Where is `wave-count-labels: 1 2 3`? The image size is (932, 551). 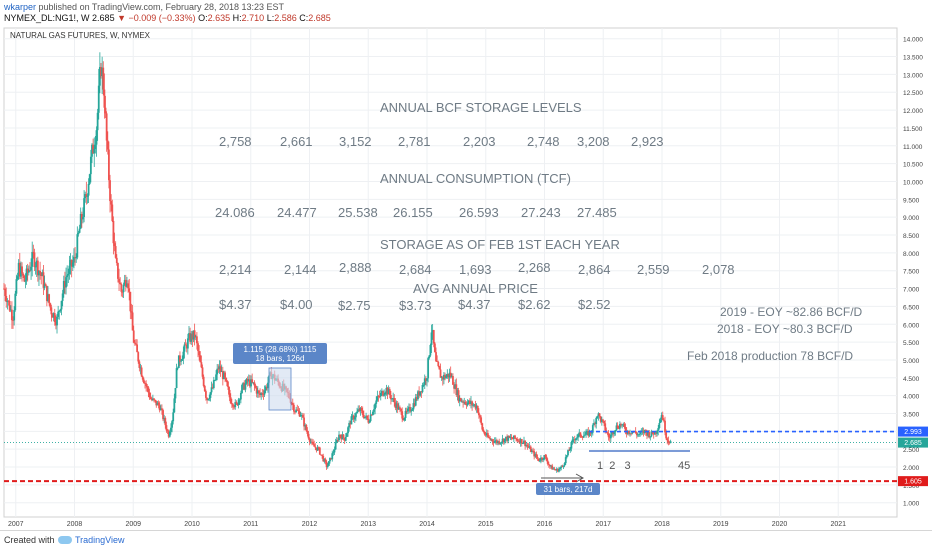 wave-count-labels: 1 2 3 is located at coordinates (614, 466).